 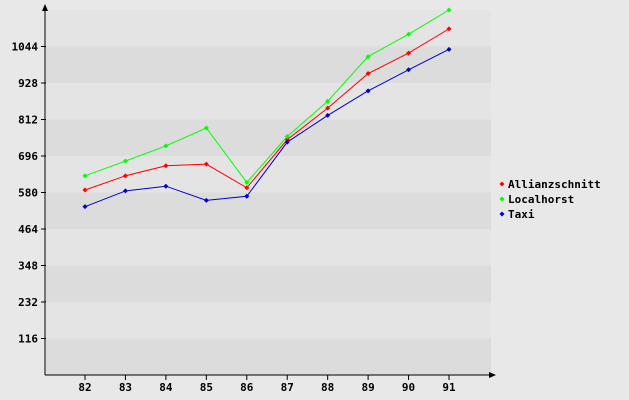 I want to click on y-tick-label: 580, so click(x=28, y=193).